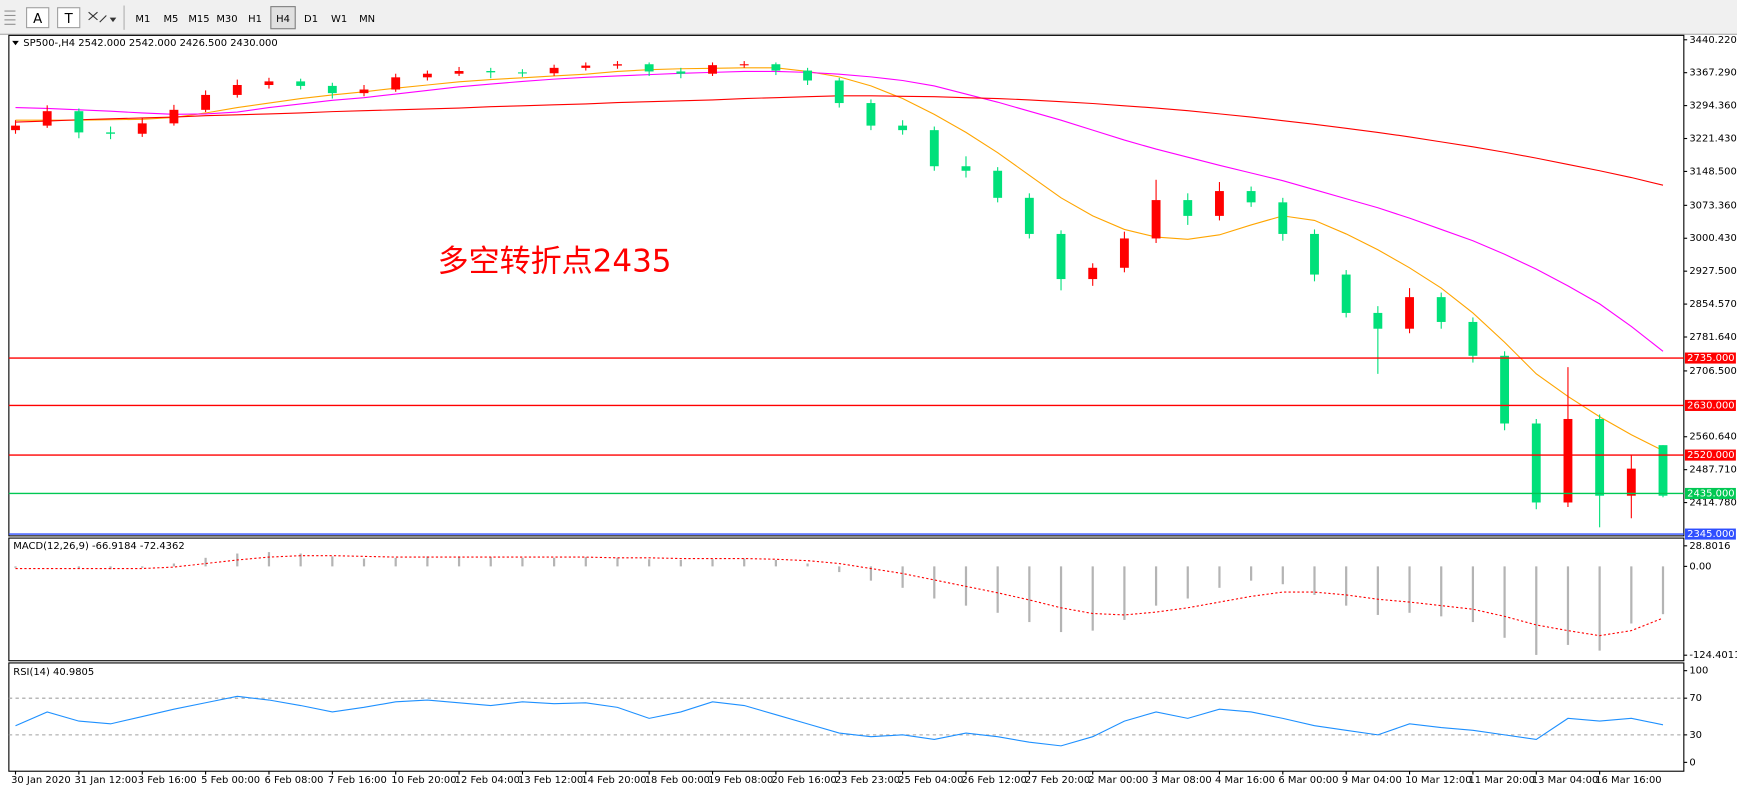  Describe the element at coordinates (170, 19) in the screenshot. I see `timeframe-button: M5` at that location.